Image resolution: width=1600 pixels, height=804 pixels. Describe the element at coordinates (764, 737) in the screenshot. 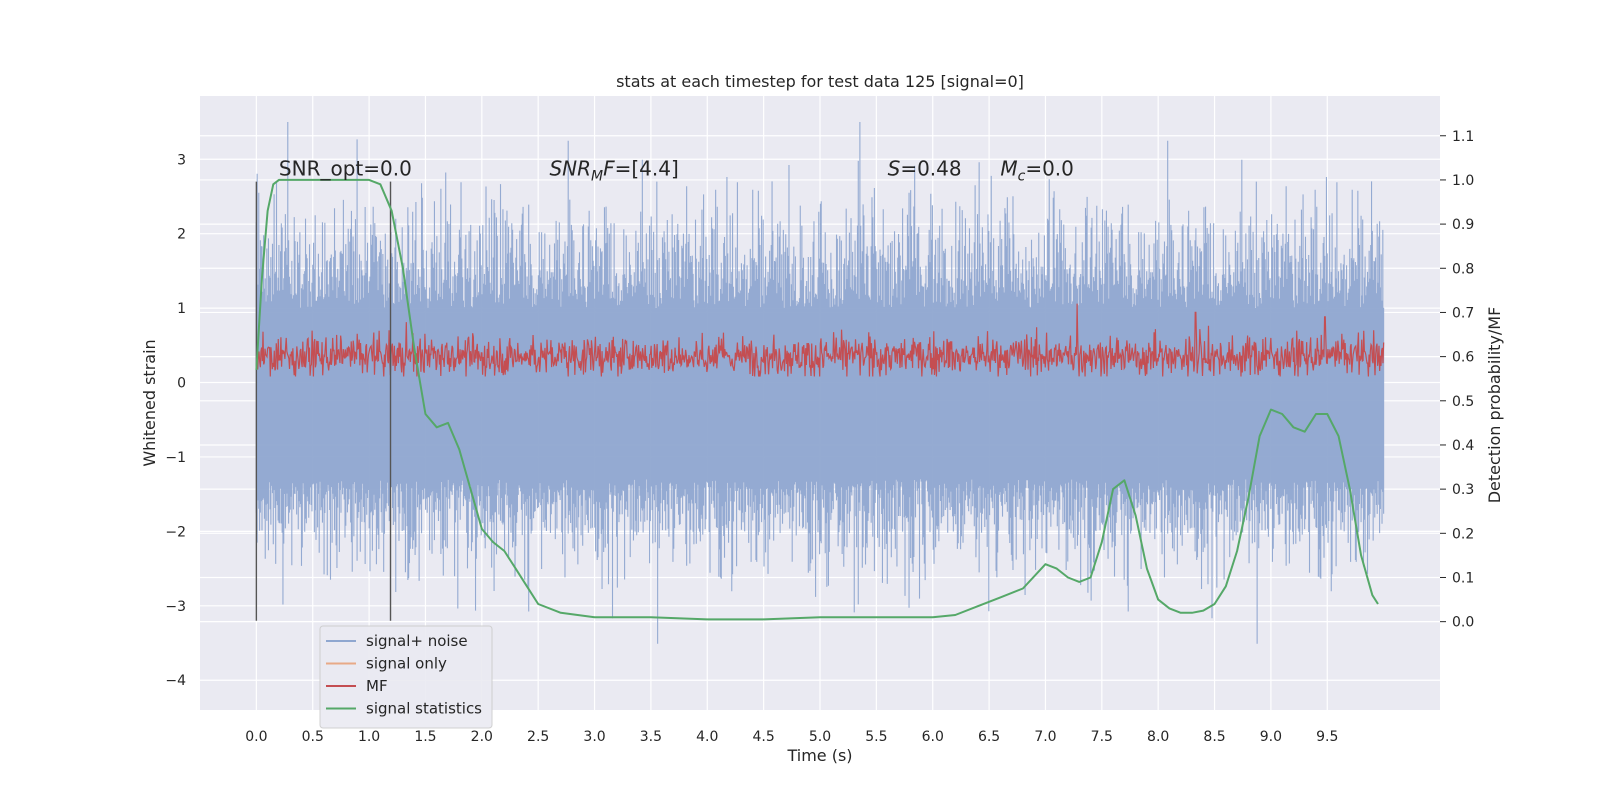

I see `x-tick-label: 4.5` at that location.